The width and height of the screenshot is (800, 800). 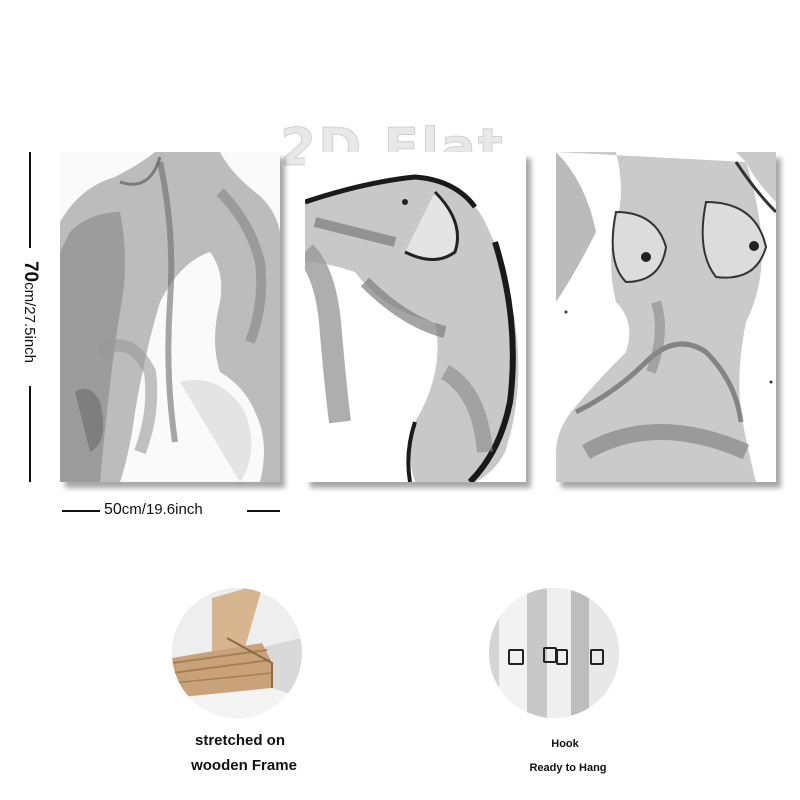 I want to click on wooden-frame-photo, so click(x=237, y=653).